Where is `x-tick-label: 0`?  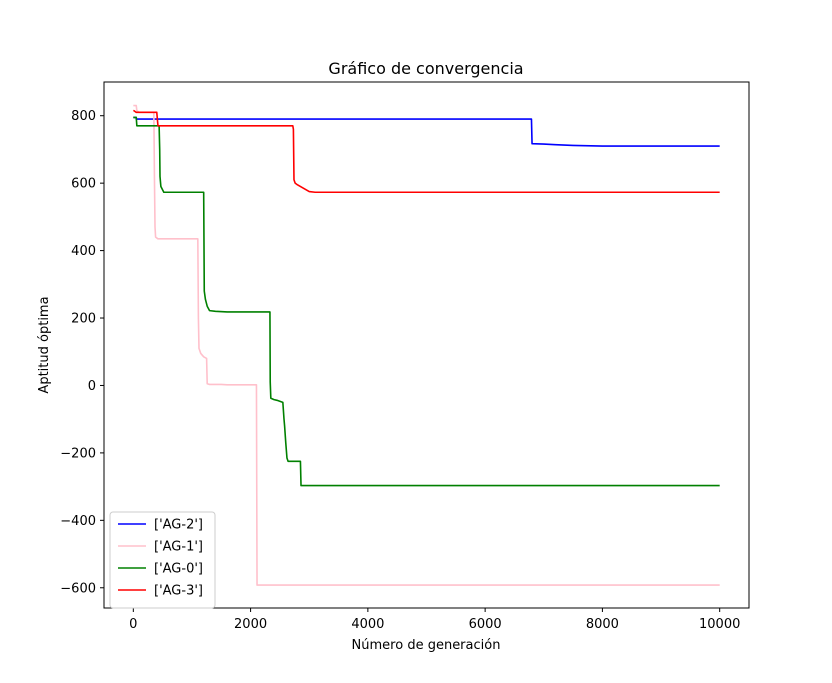
x-tick-label: 0 is located at coordinates (133, 624).